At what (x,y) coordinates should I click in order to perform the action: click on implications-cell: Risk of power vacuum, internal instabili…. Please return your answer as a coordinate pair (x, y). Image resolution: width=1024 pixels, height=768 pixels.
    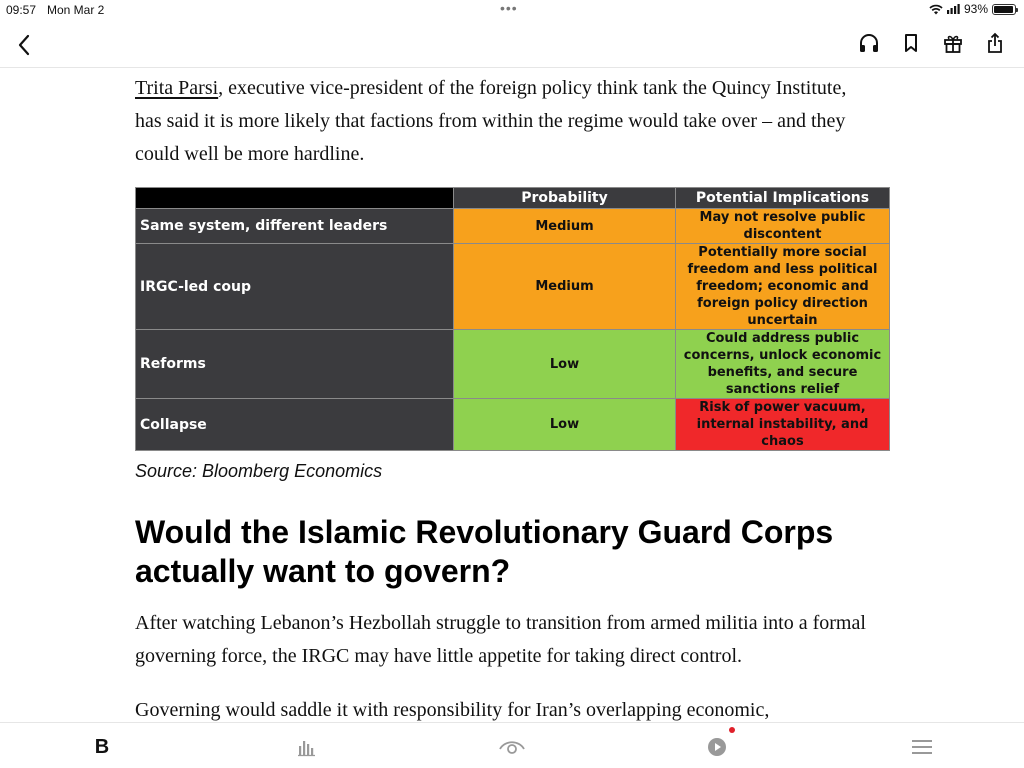
    Looking at the image, I should click on (782, 424).